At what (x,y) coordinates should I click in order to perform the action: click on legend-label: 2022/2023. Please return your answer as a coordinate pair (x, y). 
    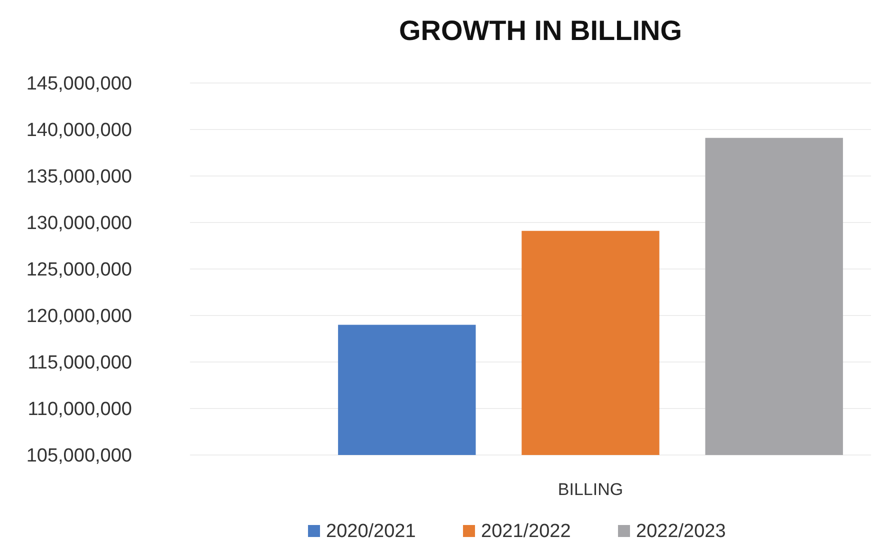
    Looking at the image, I should click on (681, 531).